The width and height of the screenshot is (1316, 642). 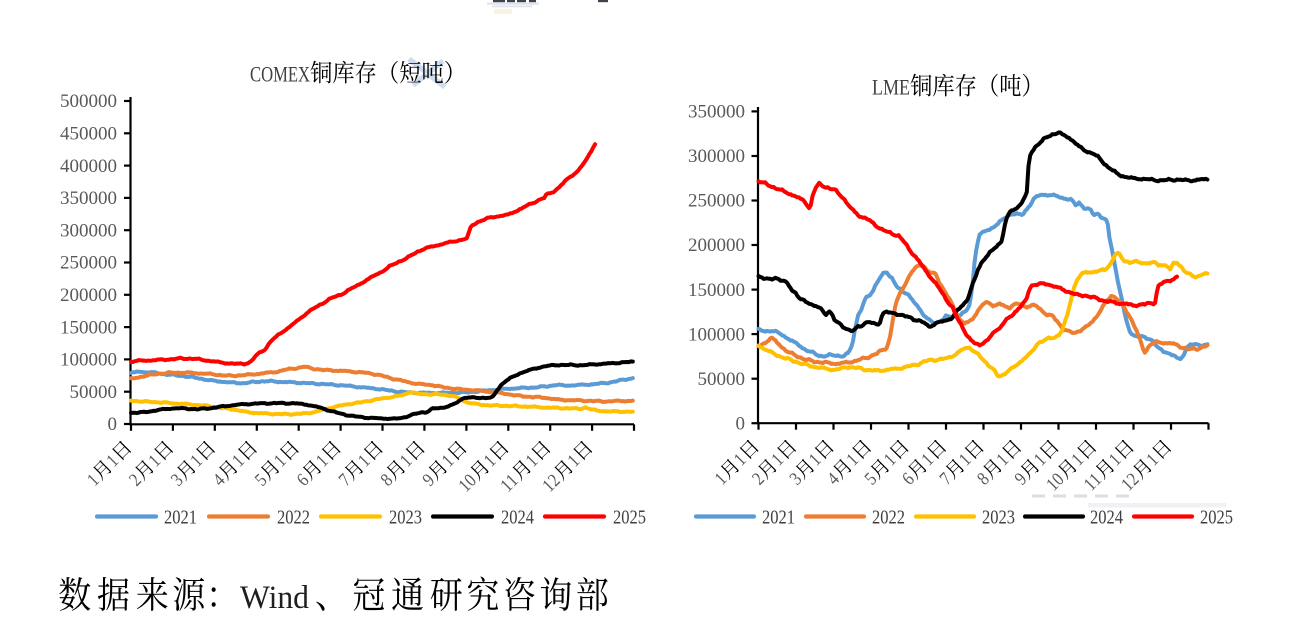 What do you see at coordinates (891, 87) in the screenshot?
I see `svg-text: LME` at bounding box center [891, 87].